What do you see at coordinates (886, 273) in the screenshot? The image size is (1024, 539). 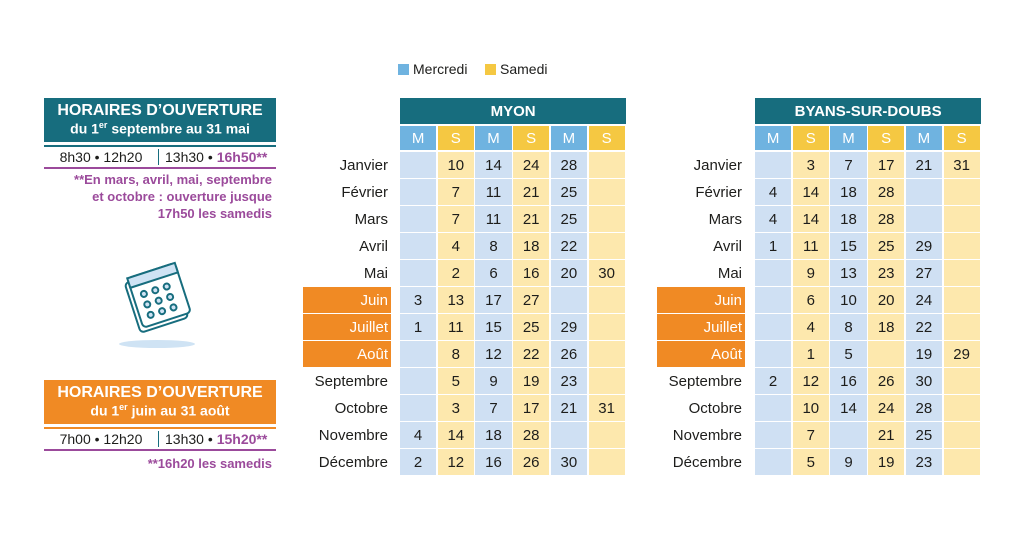 I see `day-cell: 23` at bounding box center [886, 273].